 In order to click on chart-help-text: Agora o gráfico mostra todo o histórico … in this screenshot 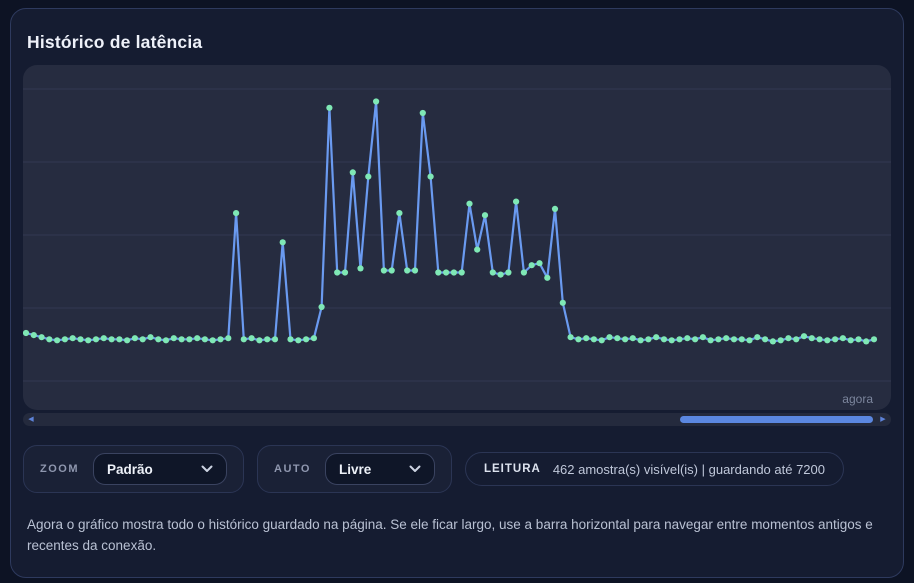, I will do `click(450, 535)`.